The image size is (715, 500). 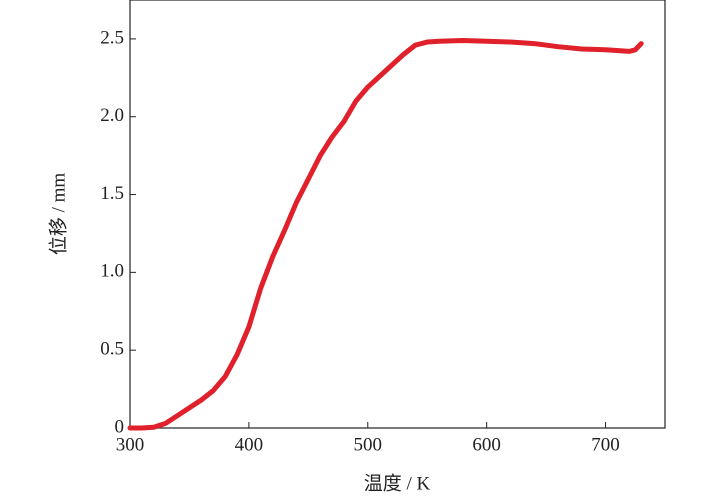 I want to click on y-tick-label: 2.5, so click(x=112, y=37).